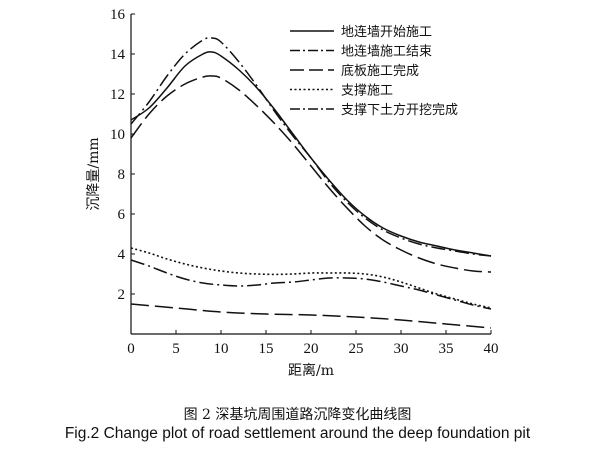 Image resolution: width=595 pixels, height=457 pixels. Describe the element at coordinates (266, 349) in the screenshot. I see `x-tick-label: 15` at that location.